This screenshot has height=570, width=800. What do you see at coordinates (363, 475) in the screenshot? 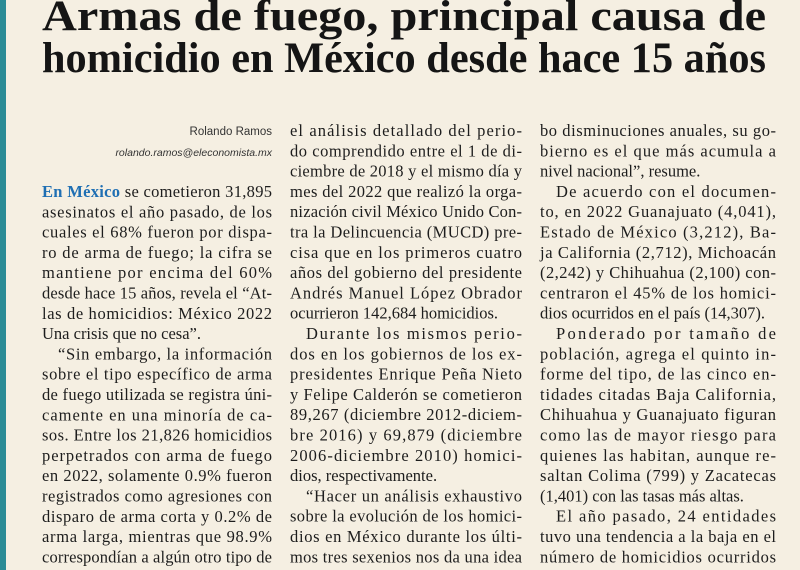
I see `body-line: dios, respectivamente.` at bounding box center [363, 475].